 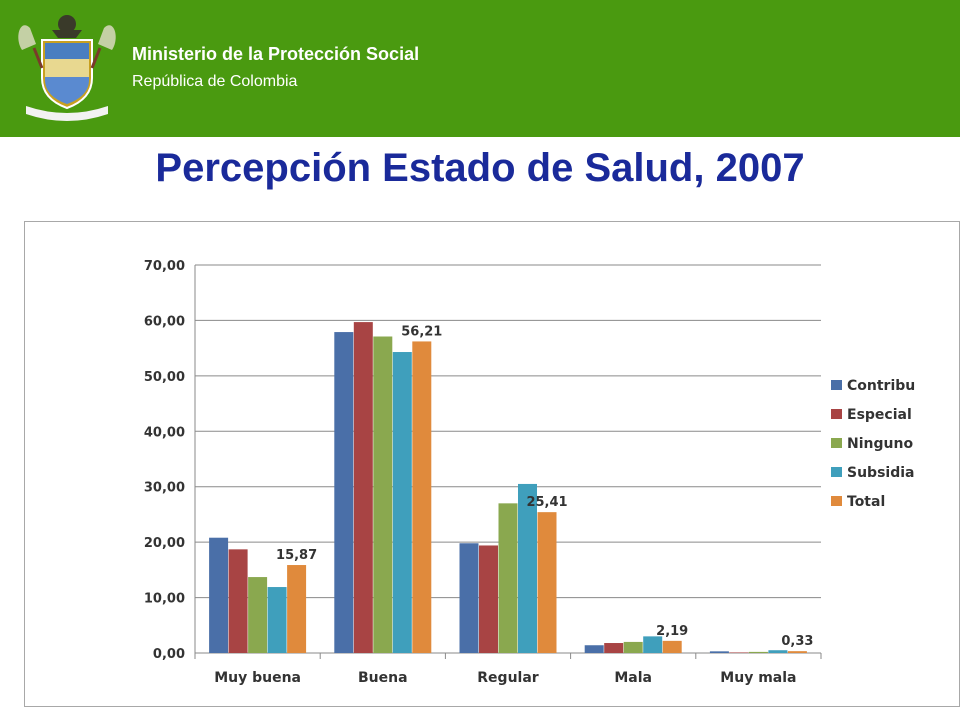 What do you see at coordinates (508, 678) in the screenshot?
I see `x-tick-label: Regular` at bounding box center [508, 678].